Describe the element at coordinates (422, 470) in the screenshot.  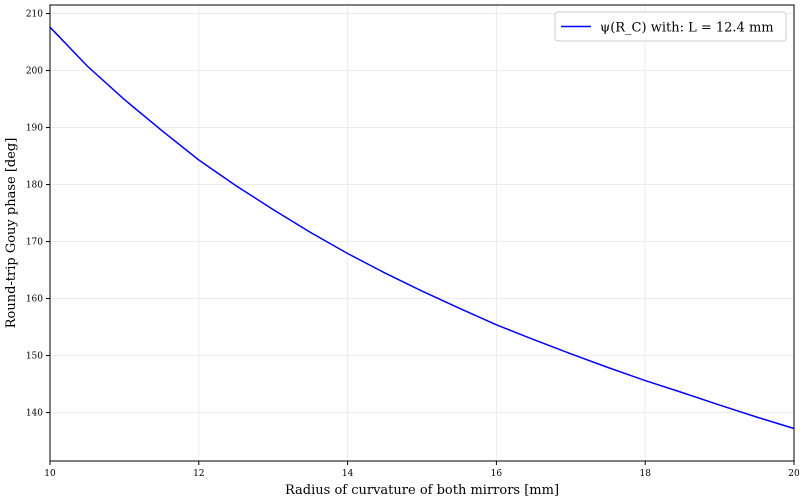
I see `x-axis: 10 12 14 16 18 20` at that location.